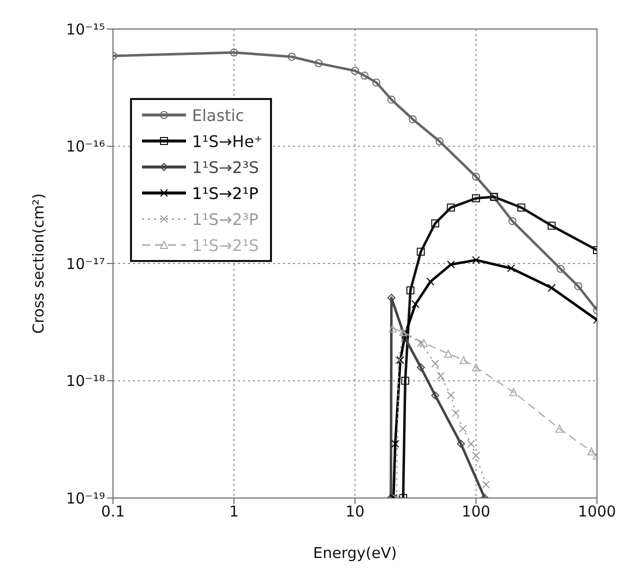  What do you see at coordinates (355, 511) in the screenshot?
I see `x-tick-label: 10` at bounding box center [355, 511].